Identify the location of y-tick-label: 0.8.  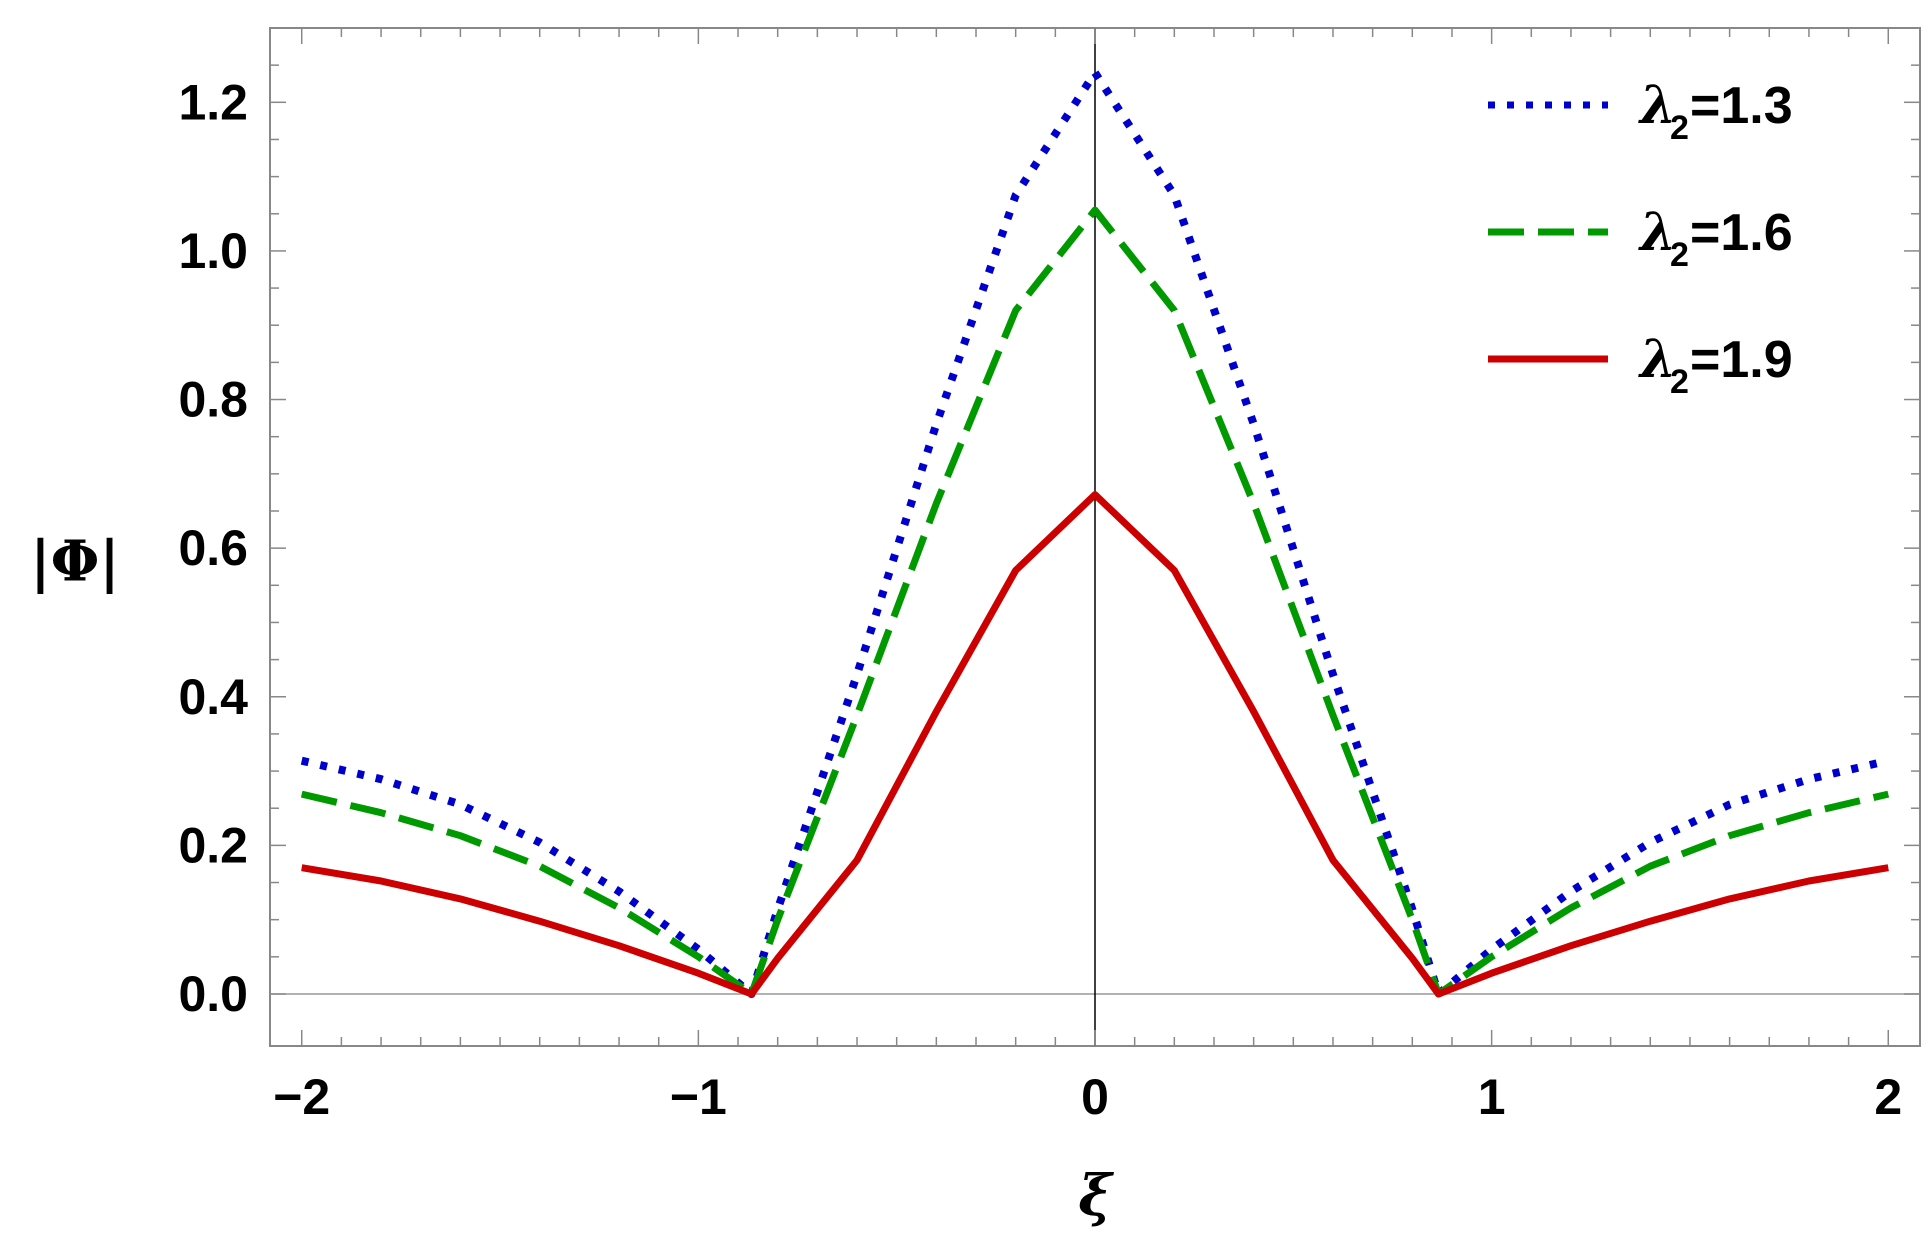
(213, 400).